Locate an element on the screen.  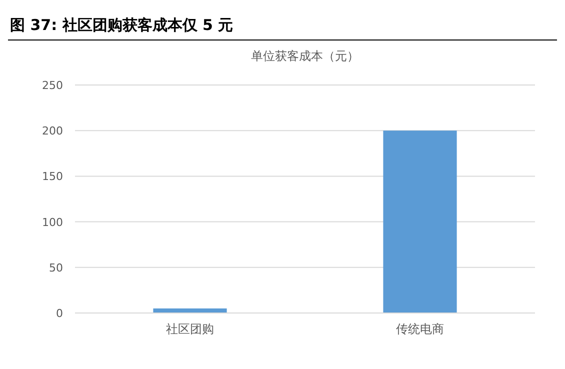
chart-title: 图 37: 社区团购获客成本仅 5 元 is located at coordinates (122, 25).